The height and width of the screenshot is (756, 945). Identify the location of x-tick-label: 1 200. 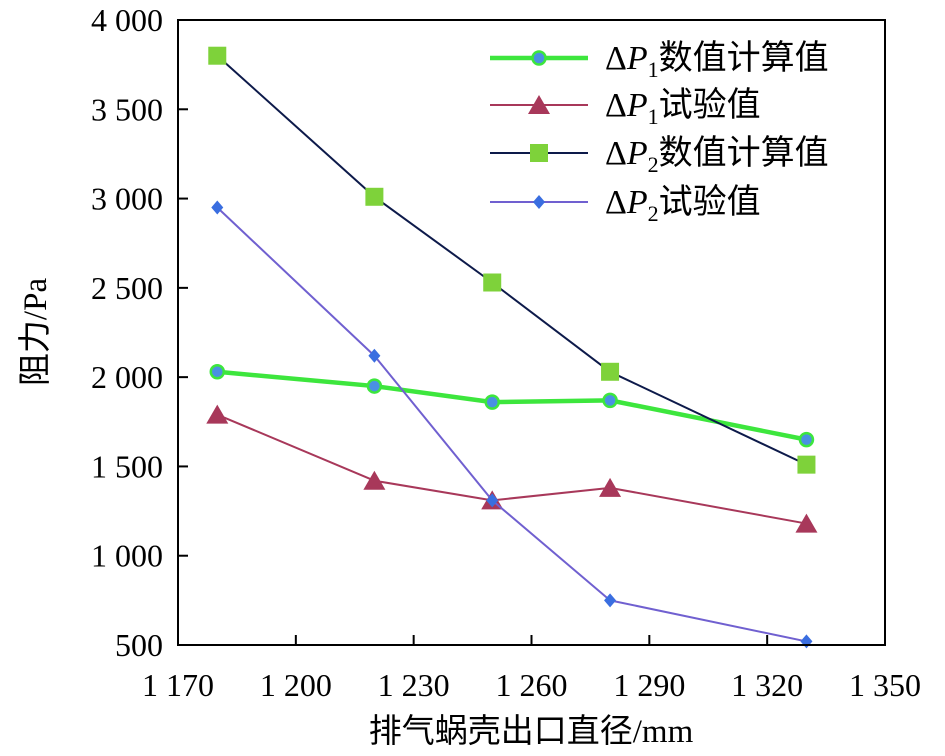
(296, 685).